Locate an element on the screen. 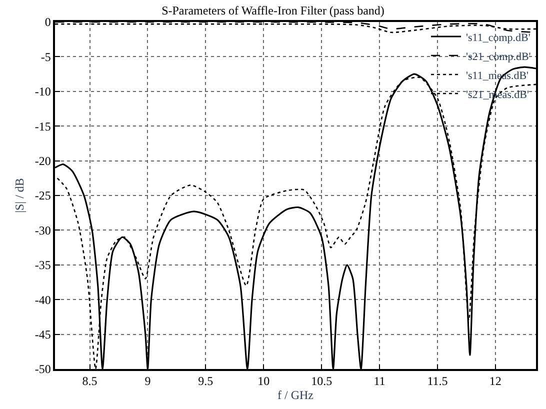  legend-label: 's21_comp.dB' is located at coordinates (498, 56).